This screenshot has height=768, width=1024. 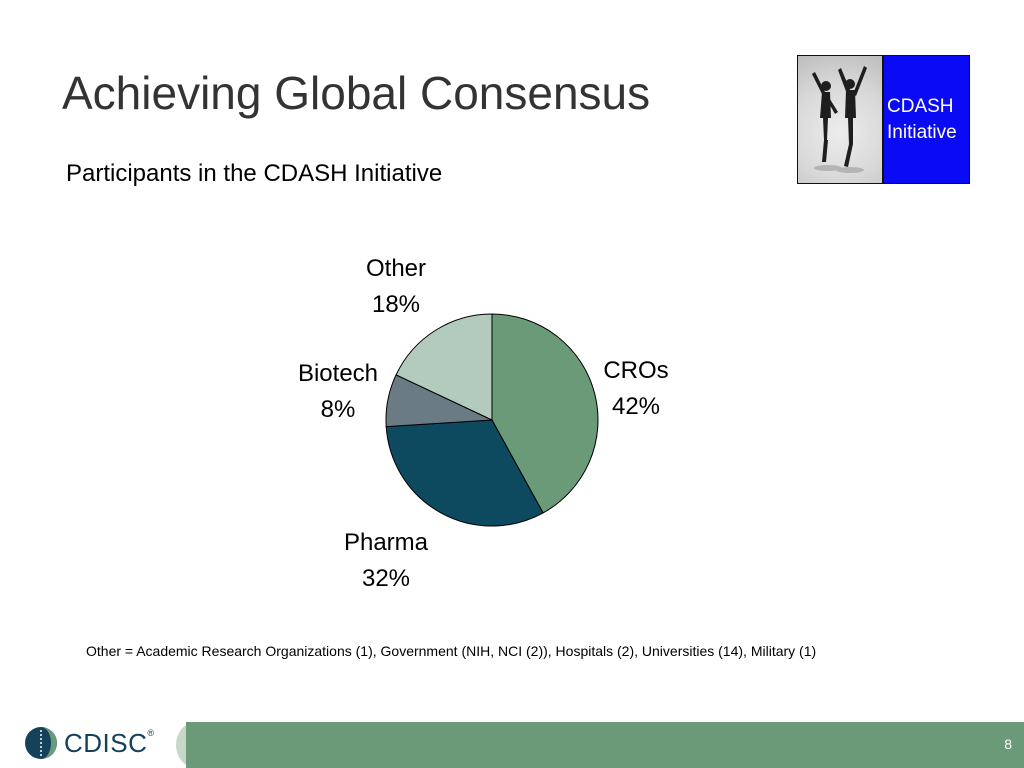 I want to click on page-number: 8, so click(x=1008, y=744).